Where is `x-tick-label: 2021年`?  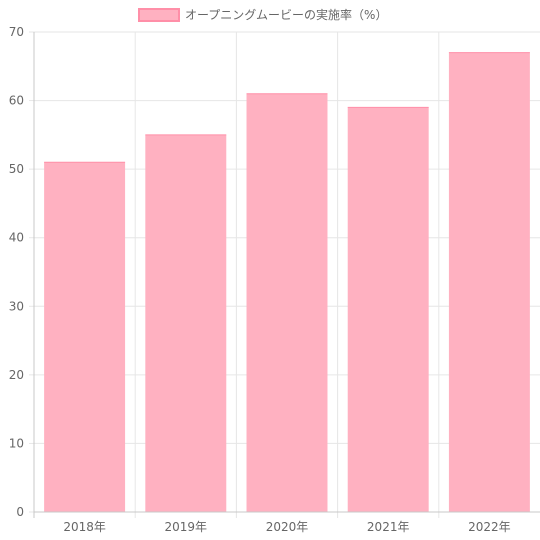
x-tick-label: 2021年 is located at coordinates (388, 527).